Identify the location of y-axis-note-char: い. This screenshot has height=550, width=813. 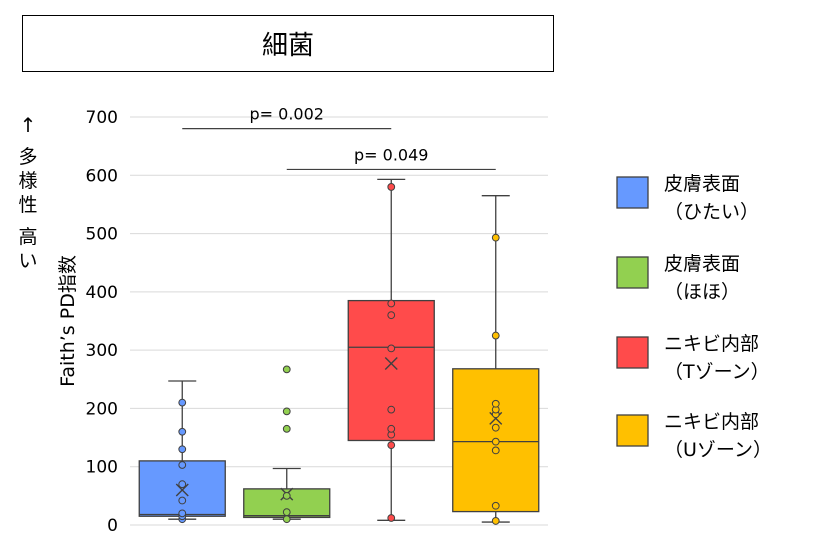
(27, 261).